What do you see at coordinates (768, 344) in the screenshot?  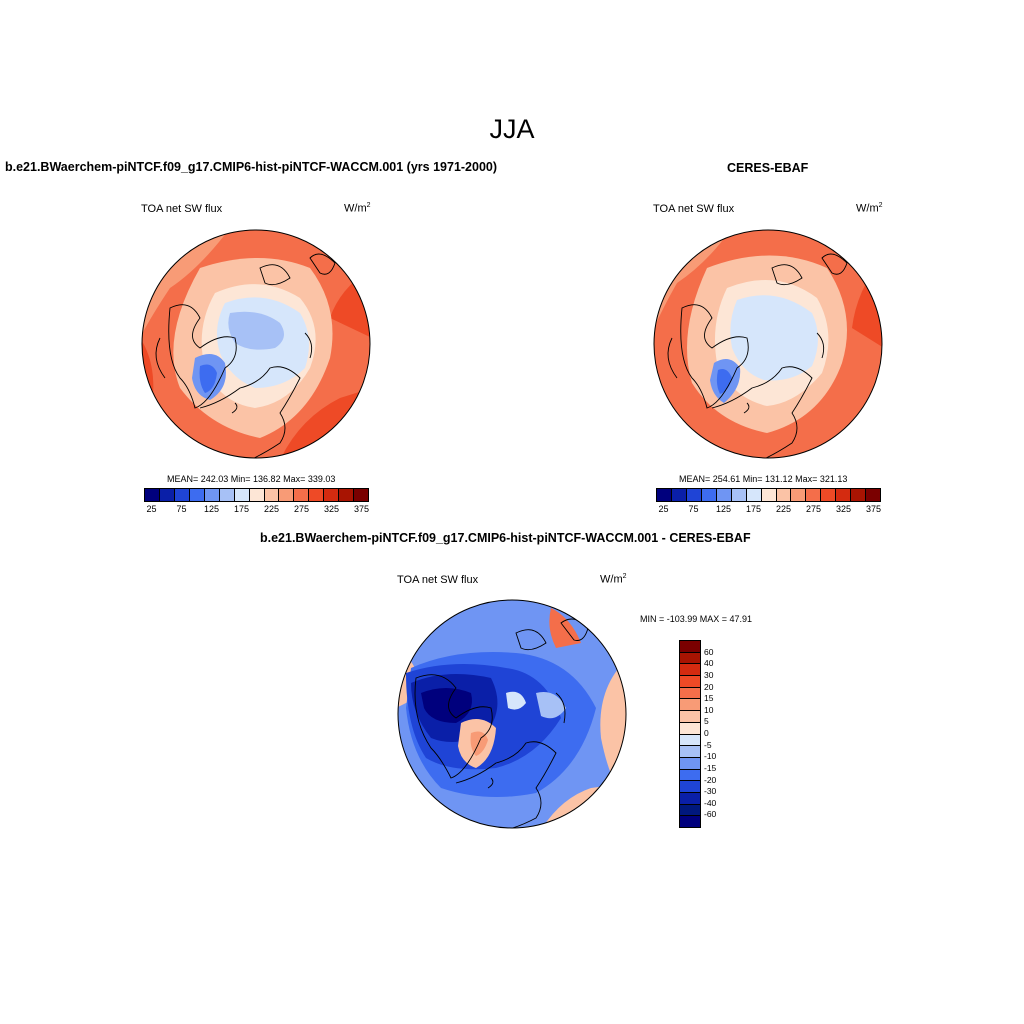 I see `right-polar-map` at bounding box center [768, 344].